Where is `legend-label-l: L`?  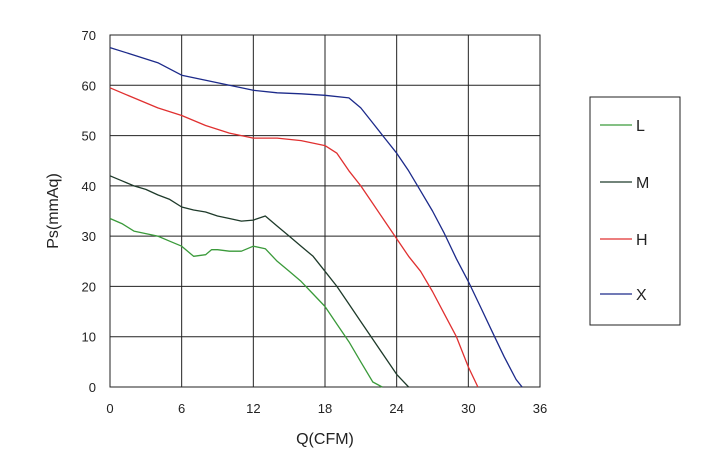 legend-label-l: L is located at coordinates (640, 126).